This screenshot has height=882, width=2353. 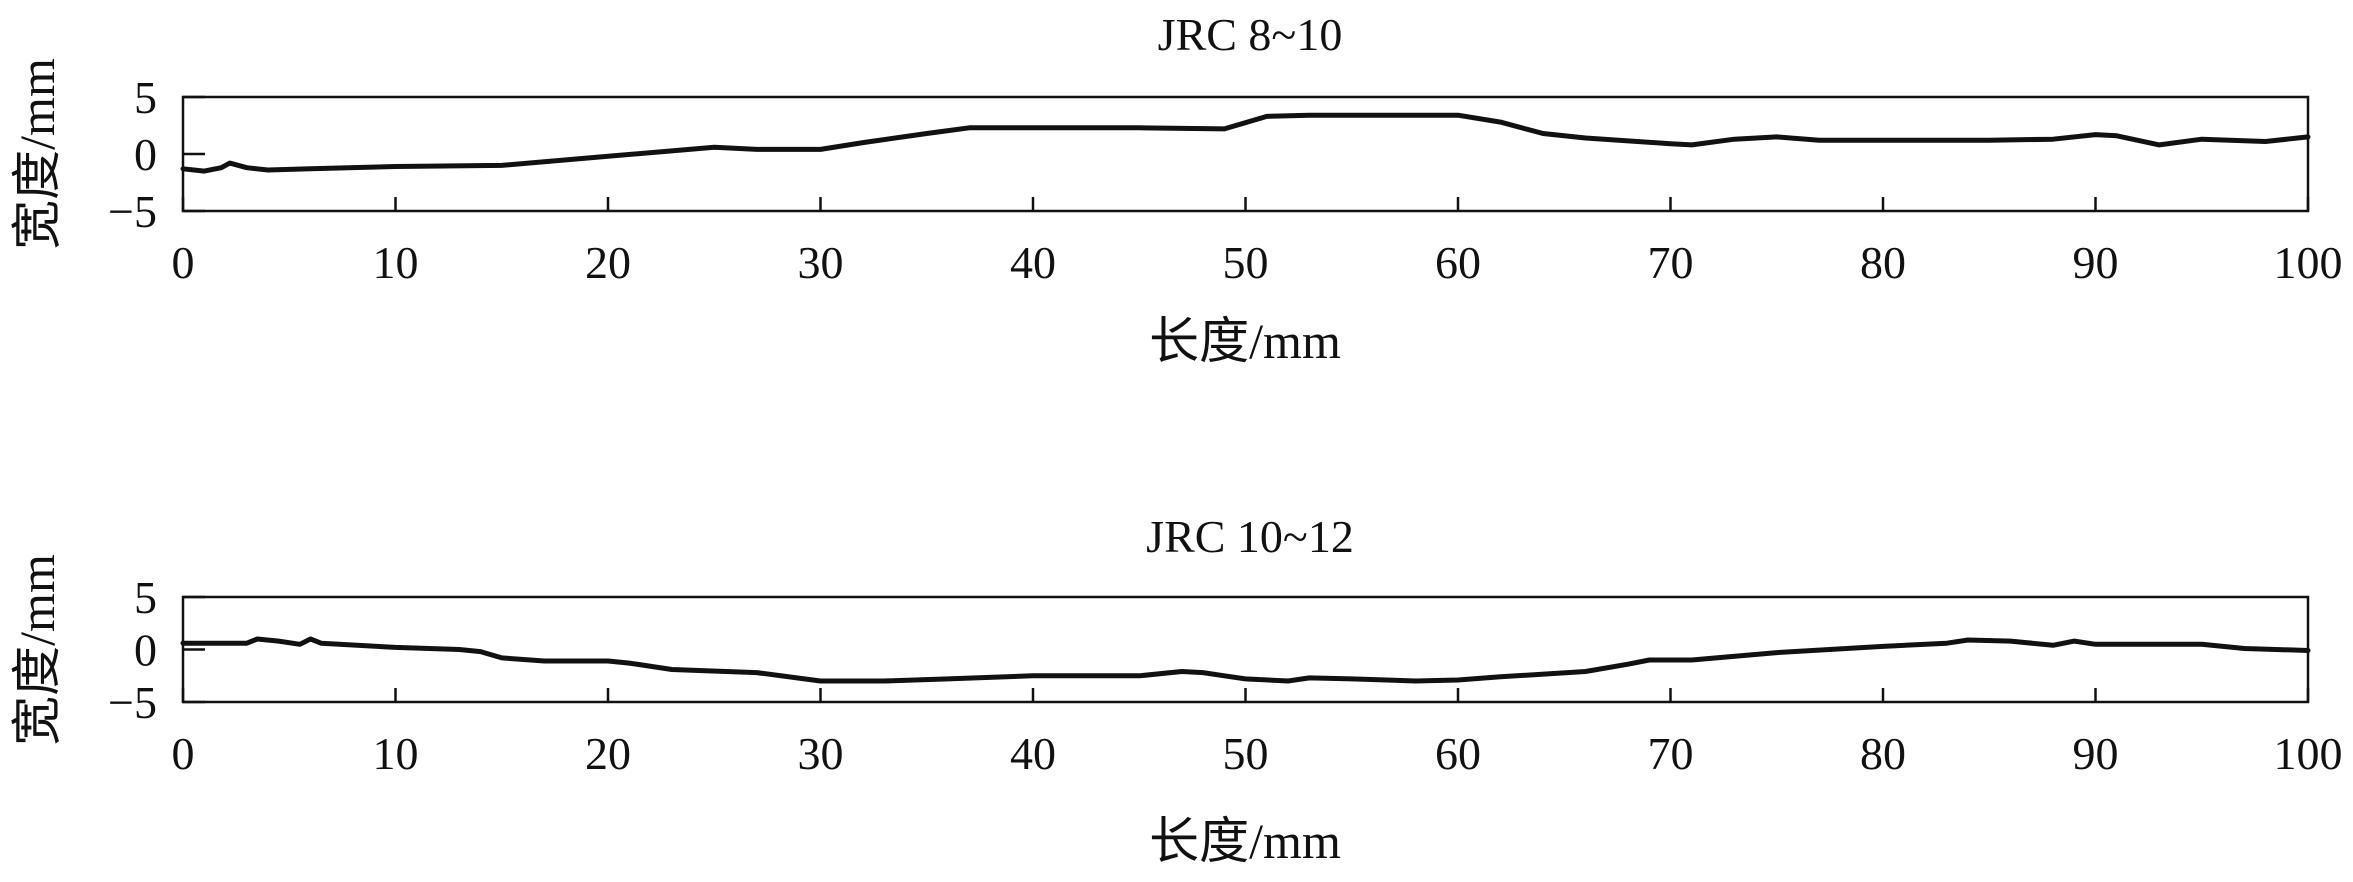 I want to click on y-ticks: 5 0 −5, so click(x=156, y=154).